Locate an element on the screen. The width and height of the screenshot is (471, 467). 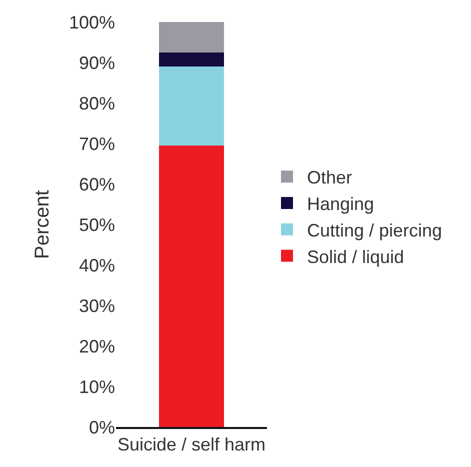
legend-label: Hanging is located at coordinates (340, 204).